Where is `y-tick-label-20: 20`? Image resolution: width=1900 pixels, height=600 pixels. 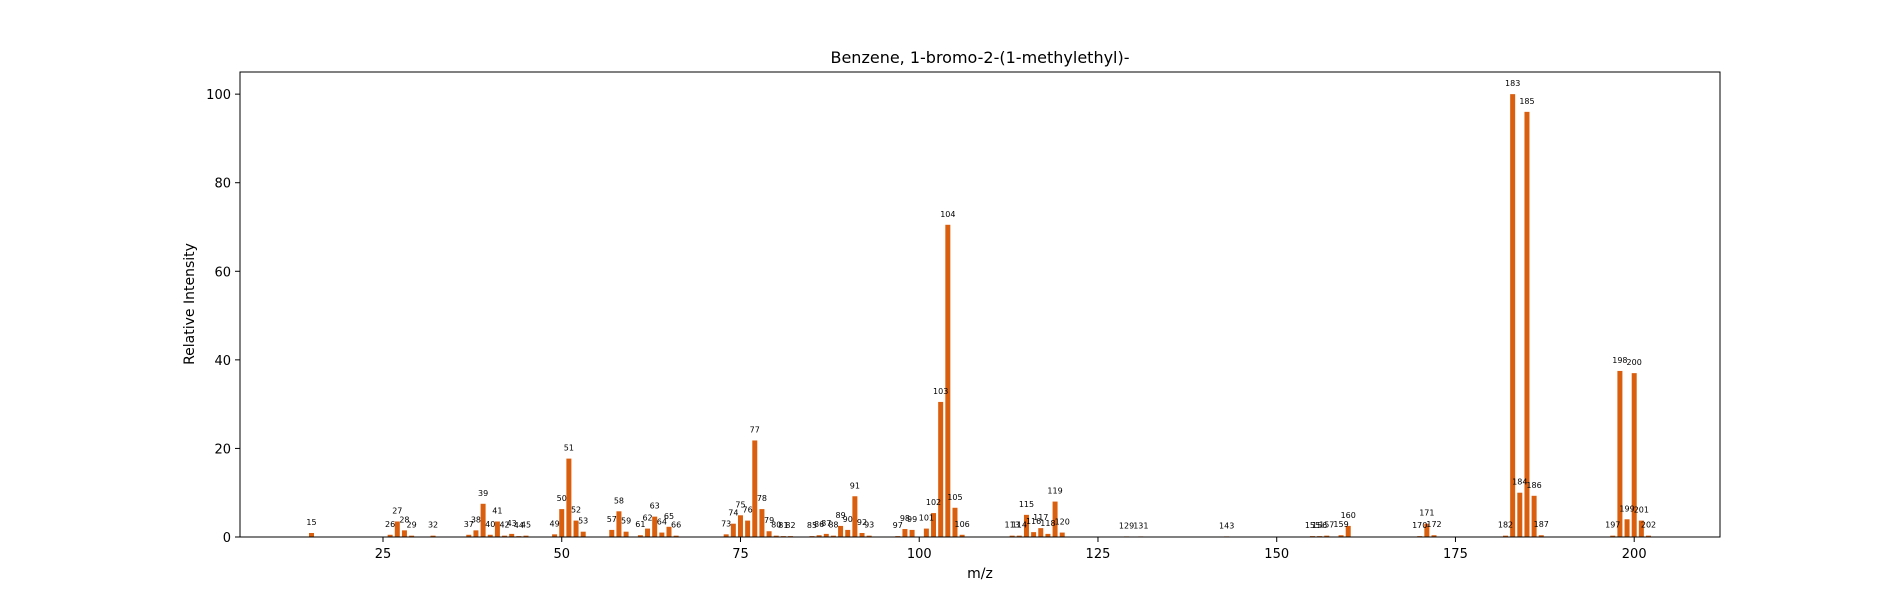 y-tick-label-20: 20 is located at coordinates (222, 449).